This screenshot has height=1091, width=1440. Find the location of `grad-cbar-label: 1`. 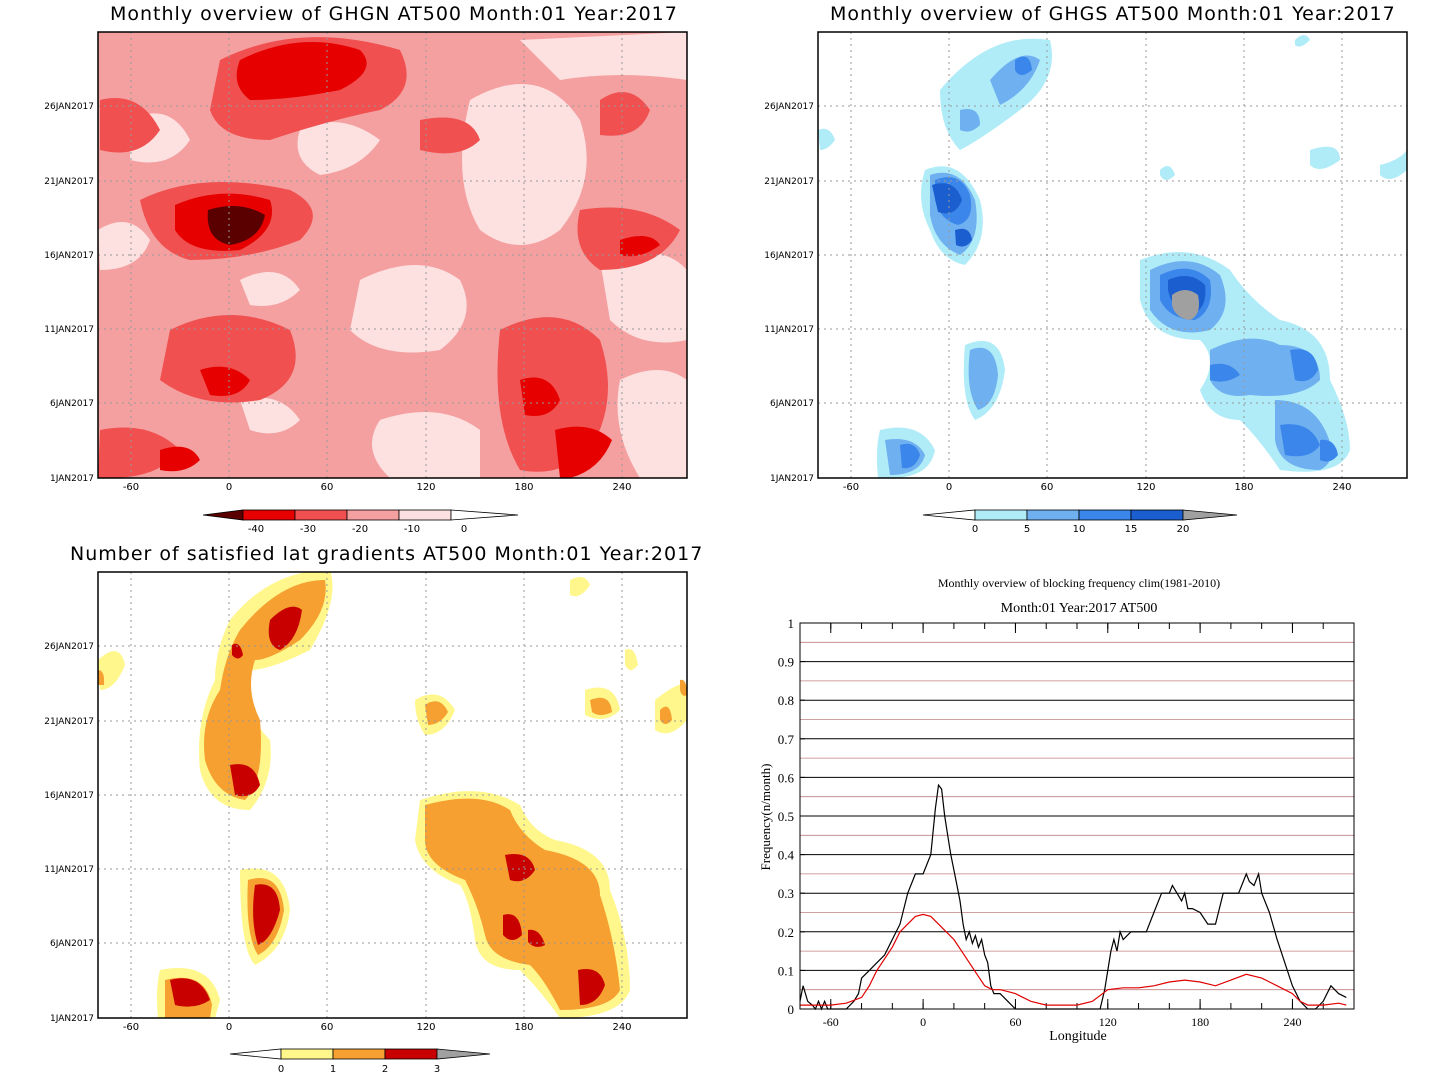

grad-cbar-label: 1 is located at coordinates (333, 1069).